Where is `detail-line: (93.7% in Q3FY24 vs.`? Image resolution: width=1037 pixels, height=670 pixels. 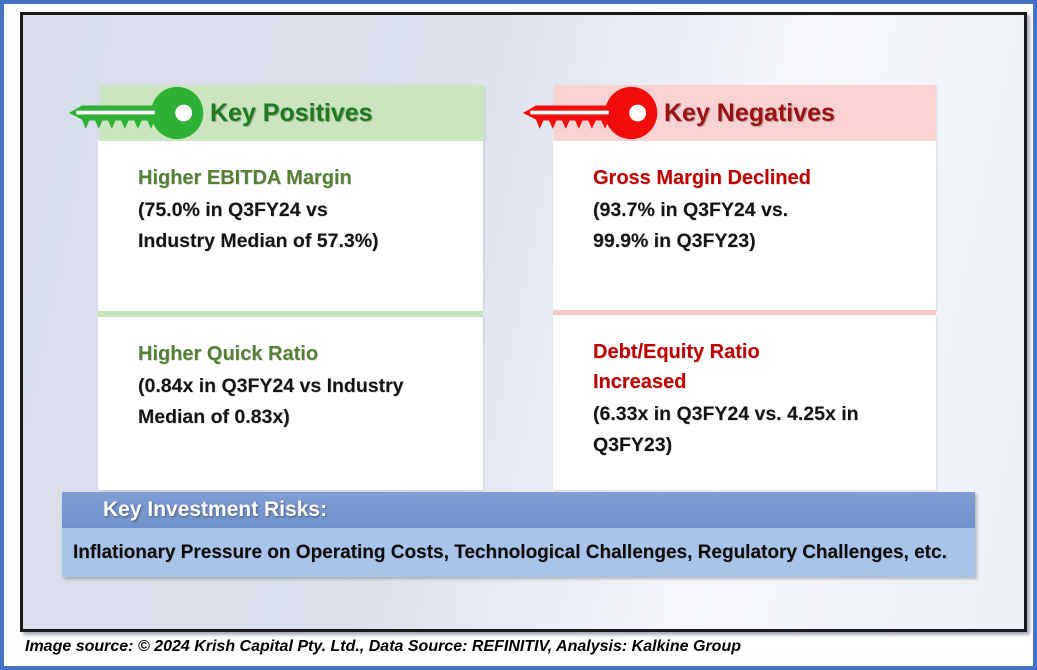
detail-line: (93.7% in Q3FY24 vs. is located at coordinates (691, 210).